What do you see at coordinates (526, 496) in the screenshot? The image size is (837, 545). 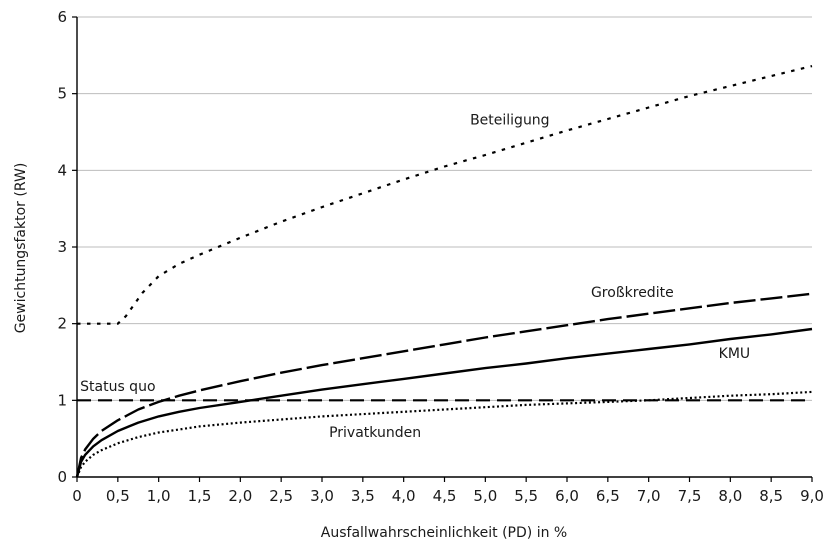 I see `x-tick-label: 5,5` at bounding box center [526, 496].